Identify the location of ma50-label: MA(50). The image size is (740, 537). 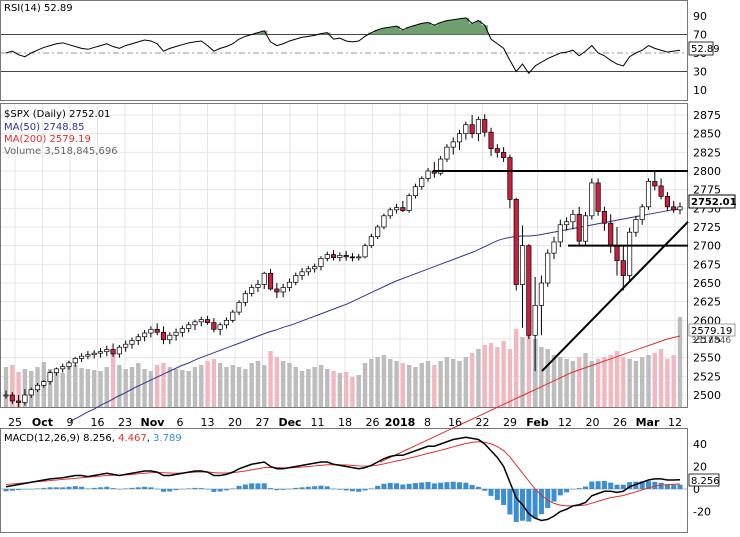
(22, 127).